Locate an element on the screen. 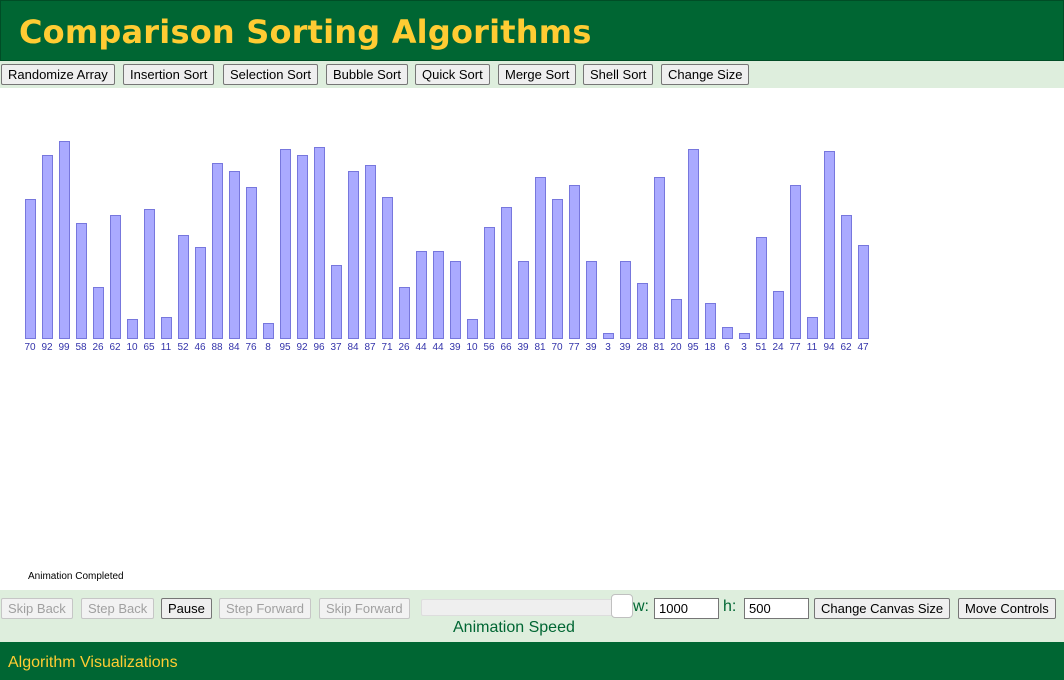  array-value-label: 65 is located at coordinates (149, 347).